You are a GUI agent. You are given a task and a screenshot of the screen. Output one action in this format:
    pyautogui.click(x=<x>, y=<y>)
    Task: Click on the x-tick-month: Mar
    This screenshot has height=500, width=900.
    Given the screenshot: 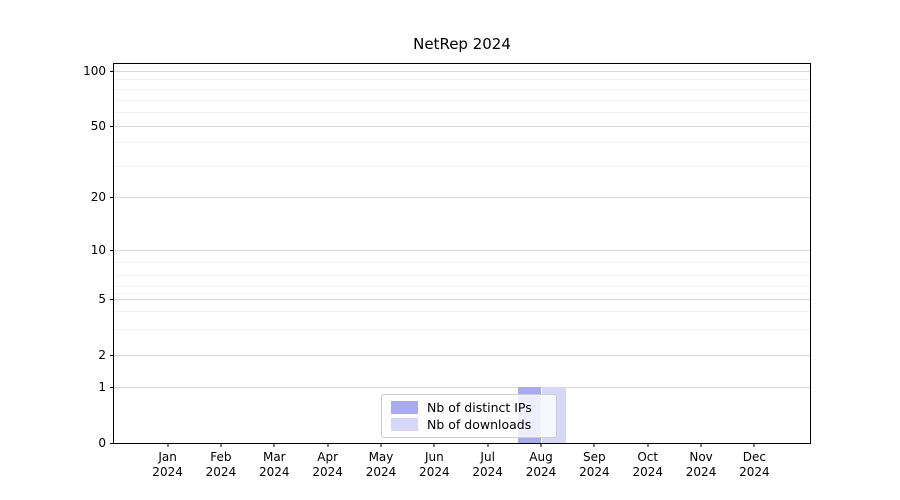 What is the action you would take?
    pyautogui.click(x=274, y=457)
    